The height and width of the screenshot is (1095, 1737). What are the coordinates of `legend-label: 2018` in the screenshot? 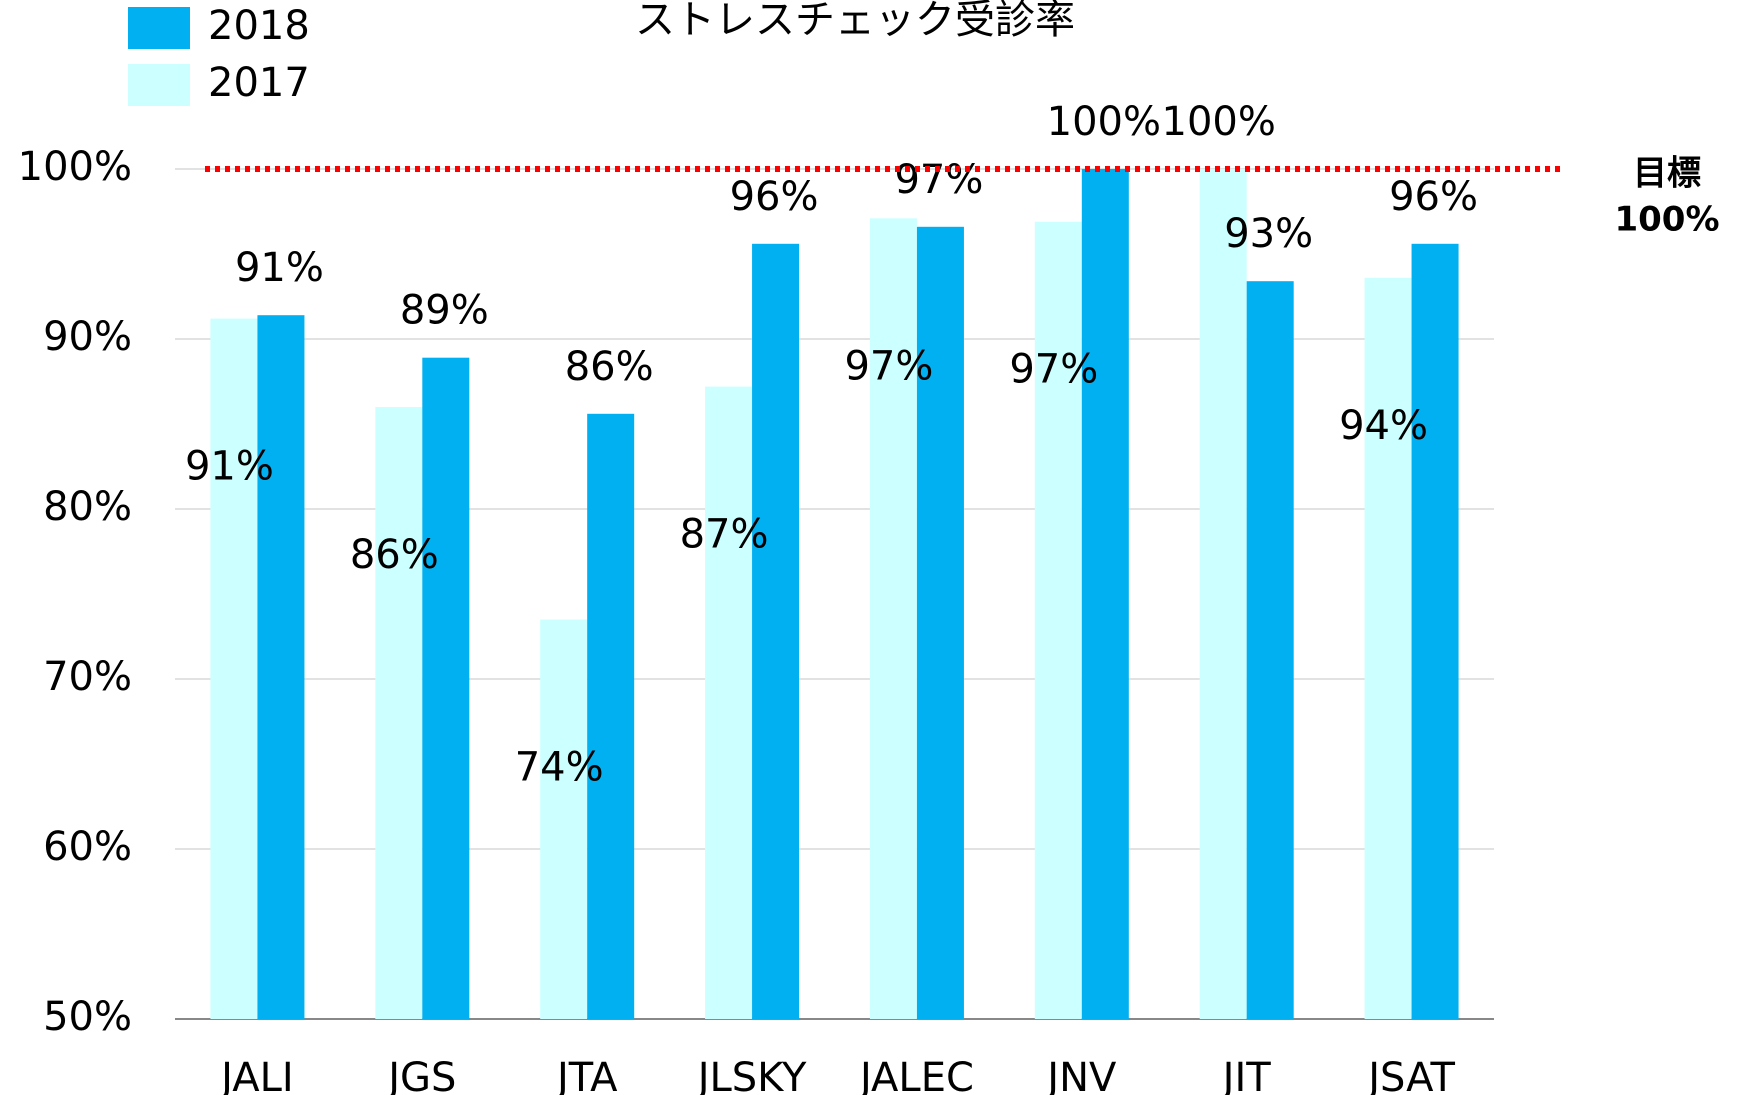 It's located at (259, 26).